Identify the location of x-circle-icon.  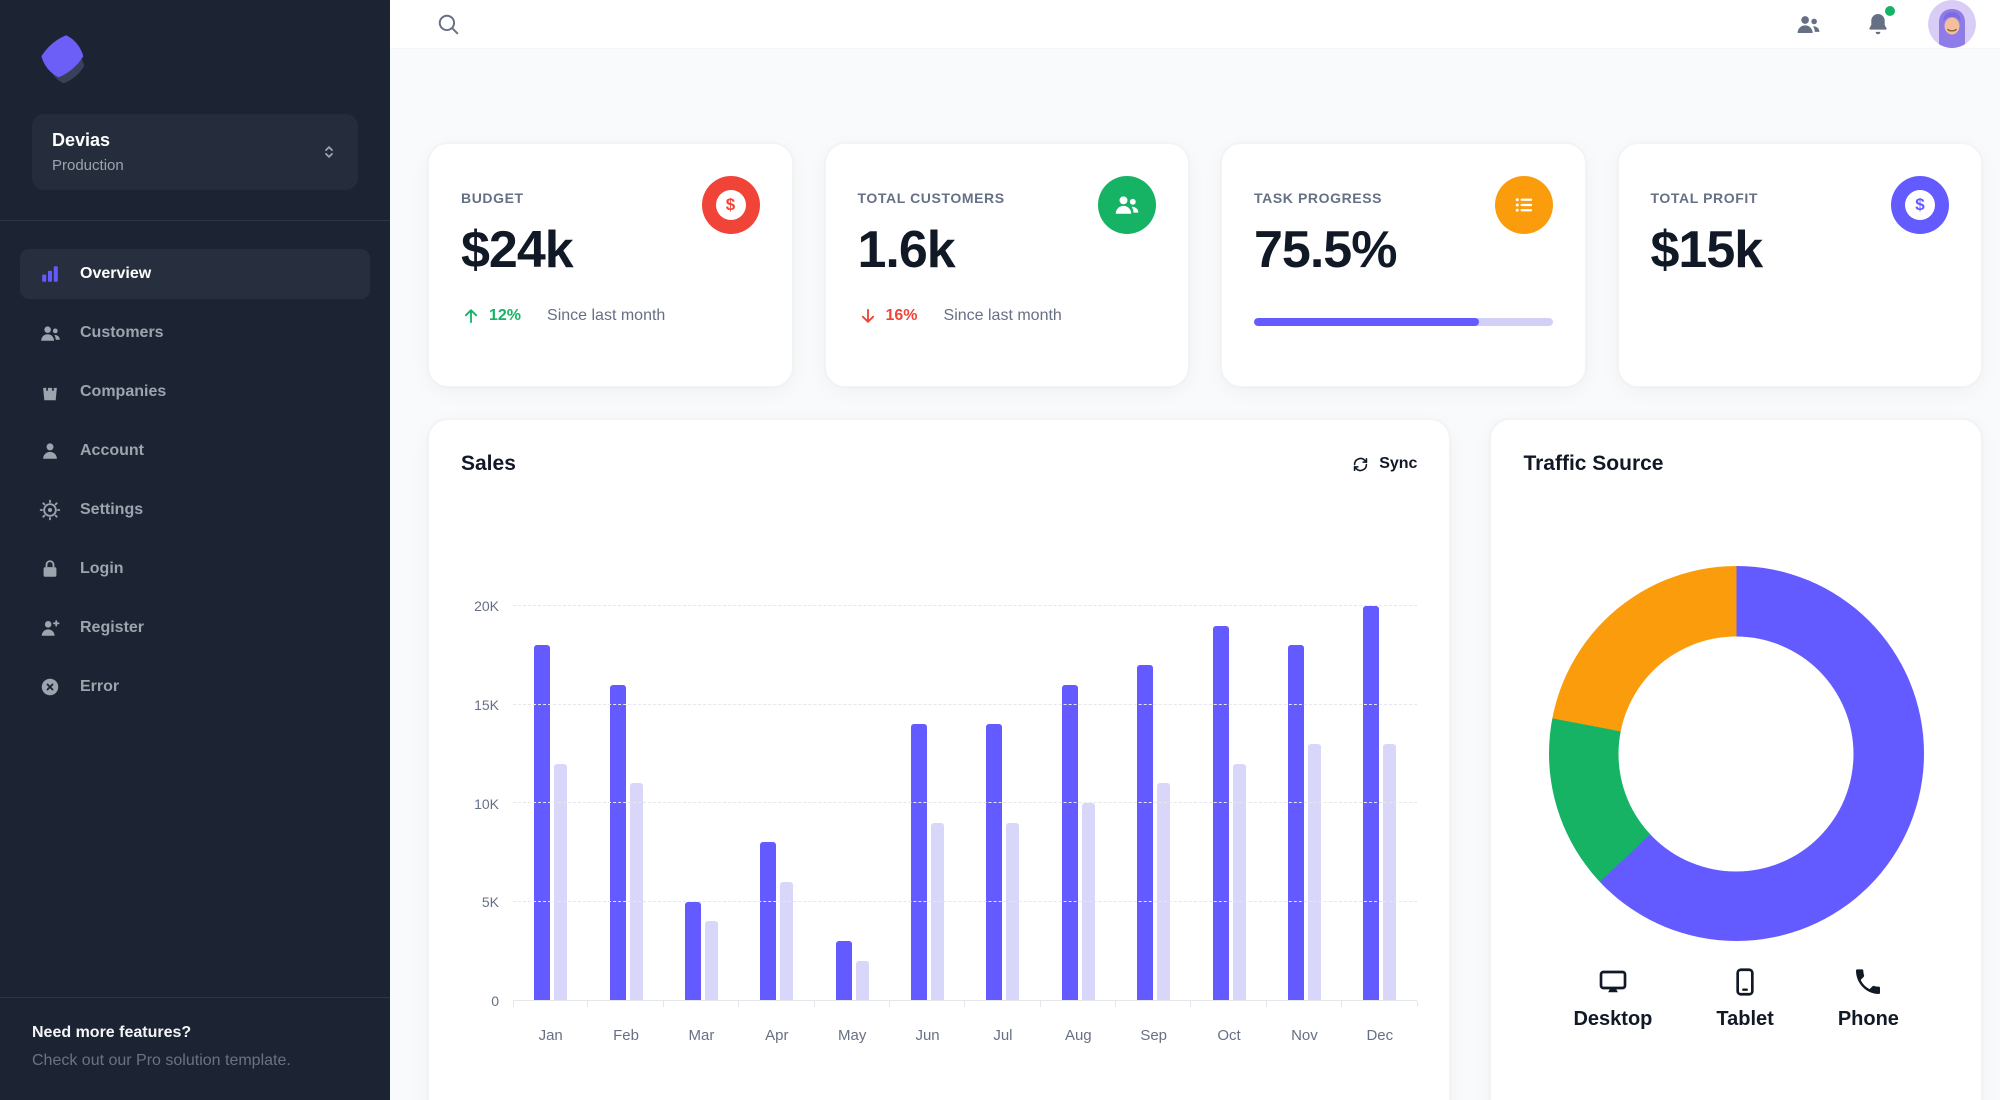
(50, 687).